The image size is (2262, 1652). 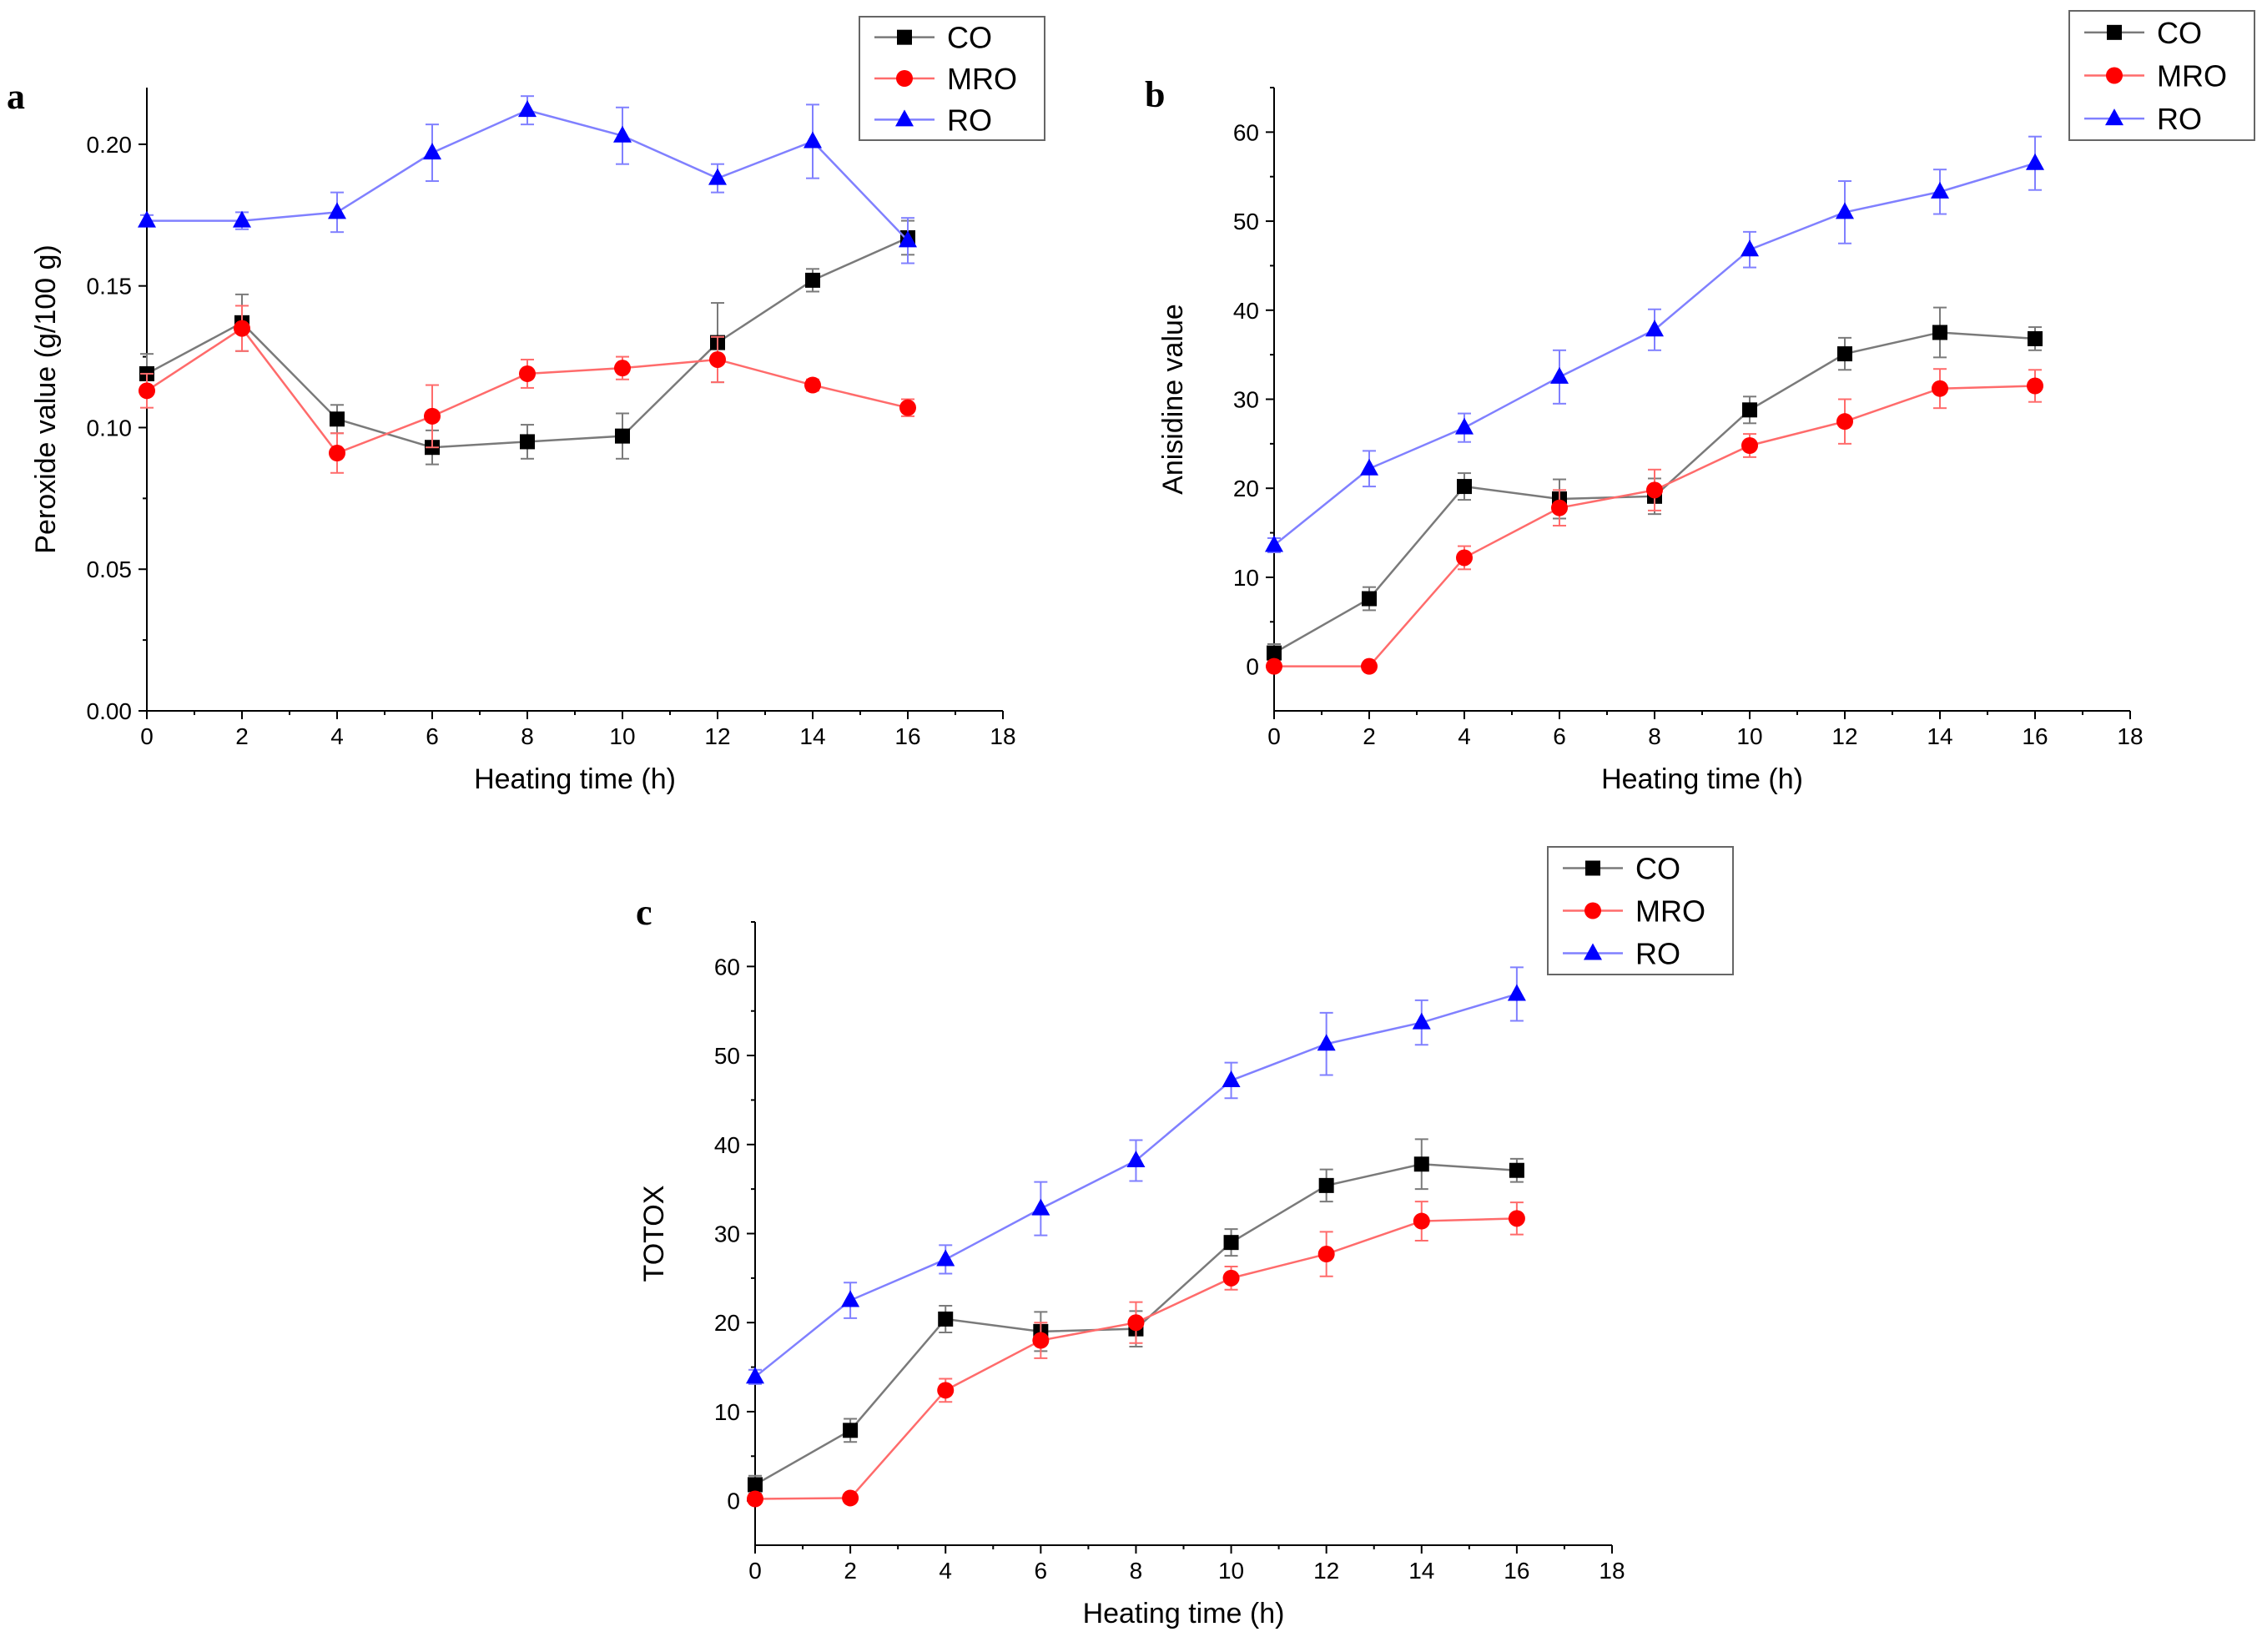 What do you see at coordinates (982, 79) in the screenshot?
I see `legend-label: MRO` at bounding box center [982, 79].